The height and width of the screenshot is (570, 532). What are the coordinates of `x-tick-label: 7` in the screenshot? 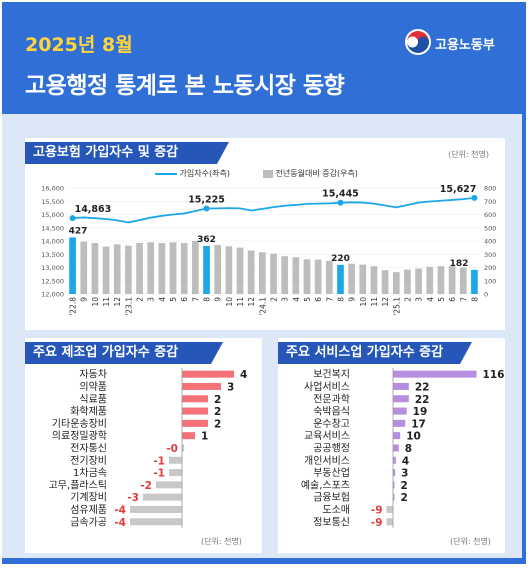 It's located at (329, 299).